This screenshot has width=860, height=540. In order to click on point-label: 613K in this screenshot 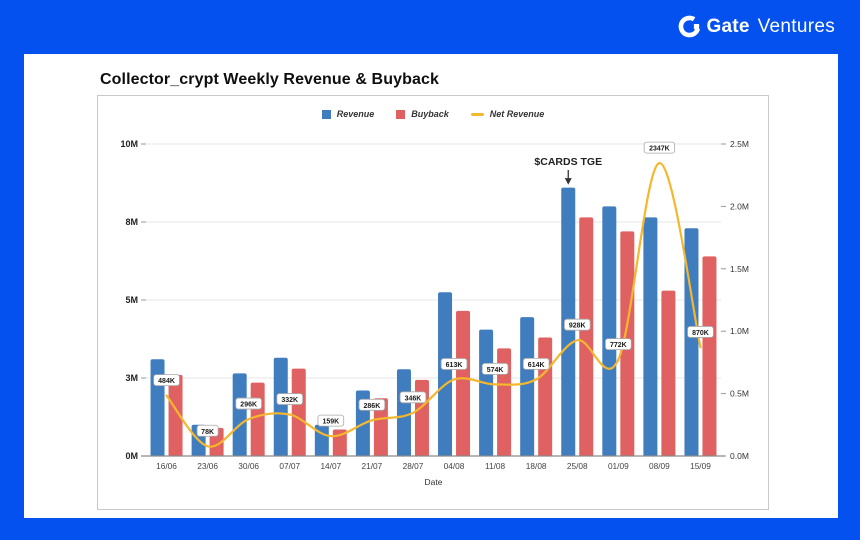, I will do `click(454, 365)`.